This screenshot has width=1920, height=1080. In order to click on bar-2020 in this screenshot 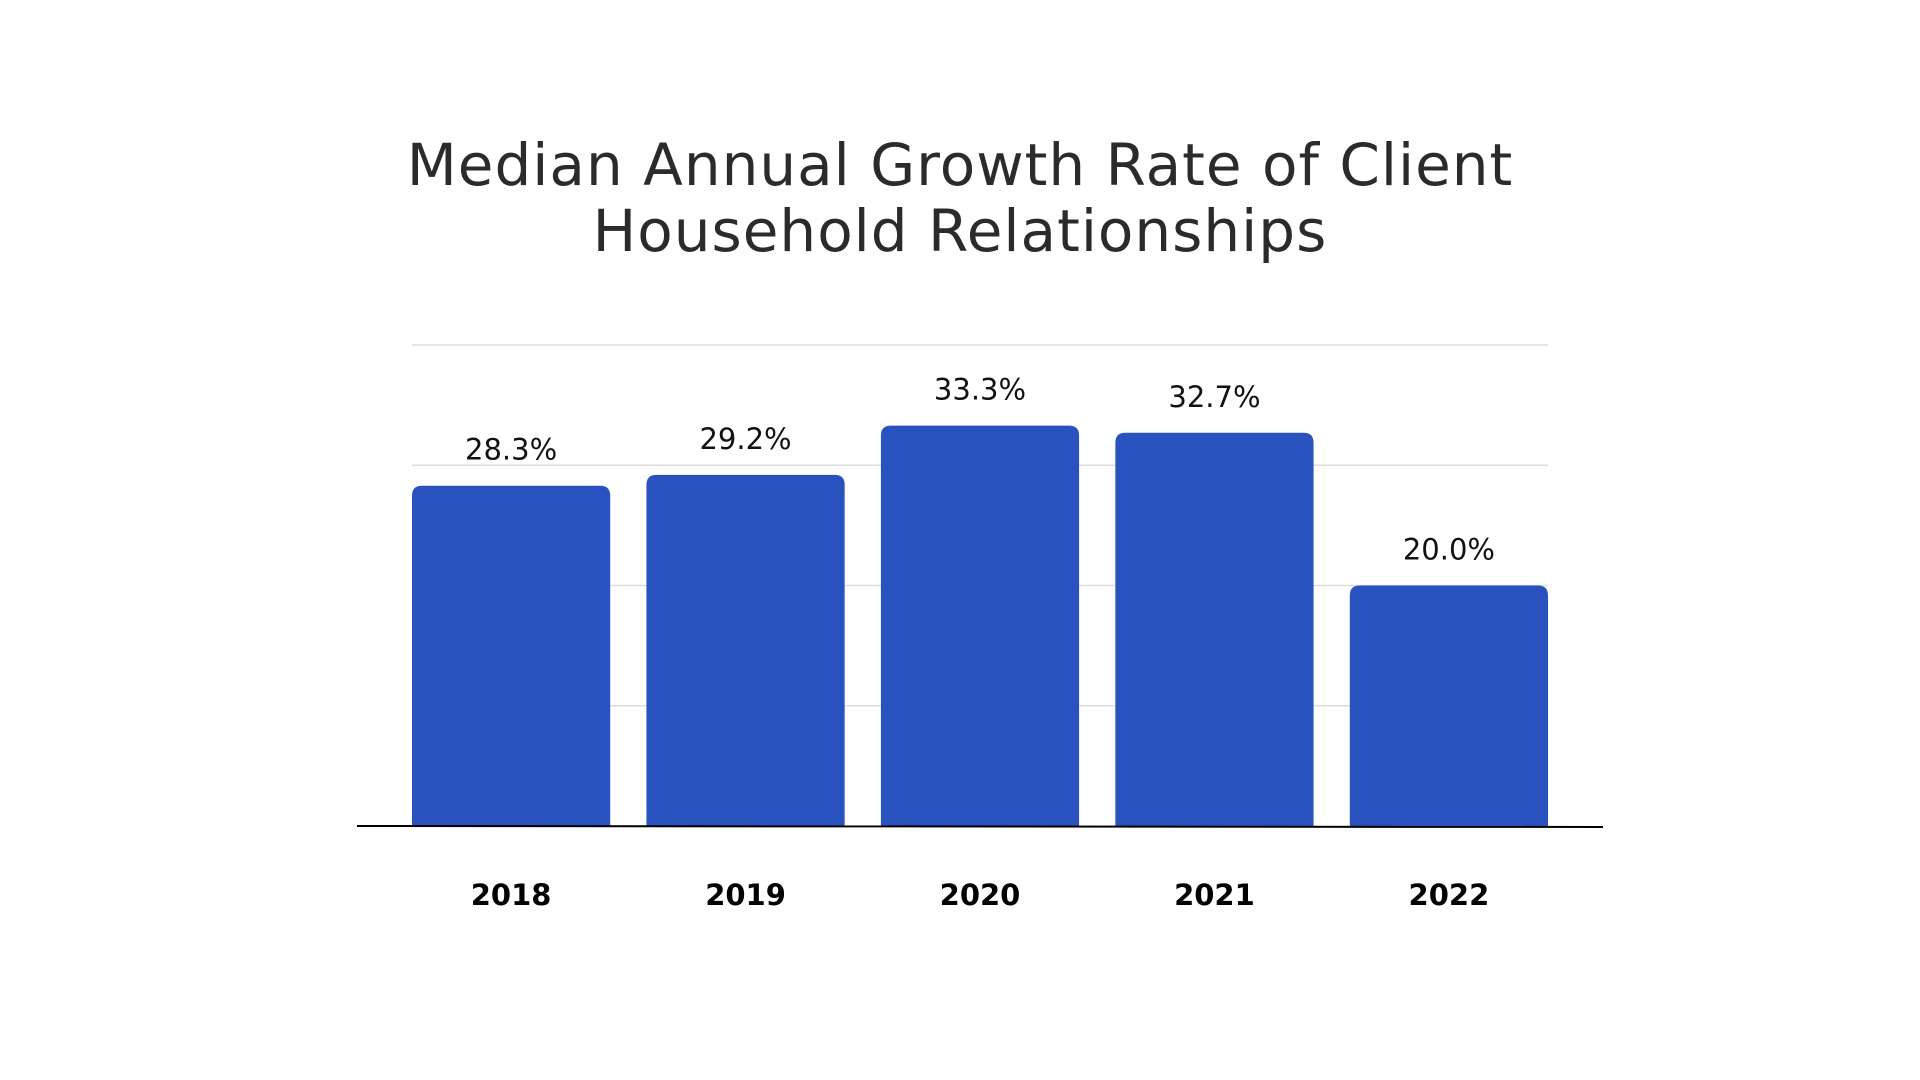, I will do `click(980, 625)`.